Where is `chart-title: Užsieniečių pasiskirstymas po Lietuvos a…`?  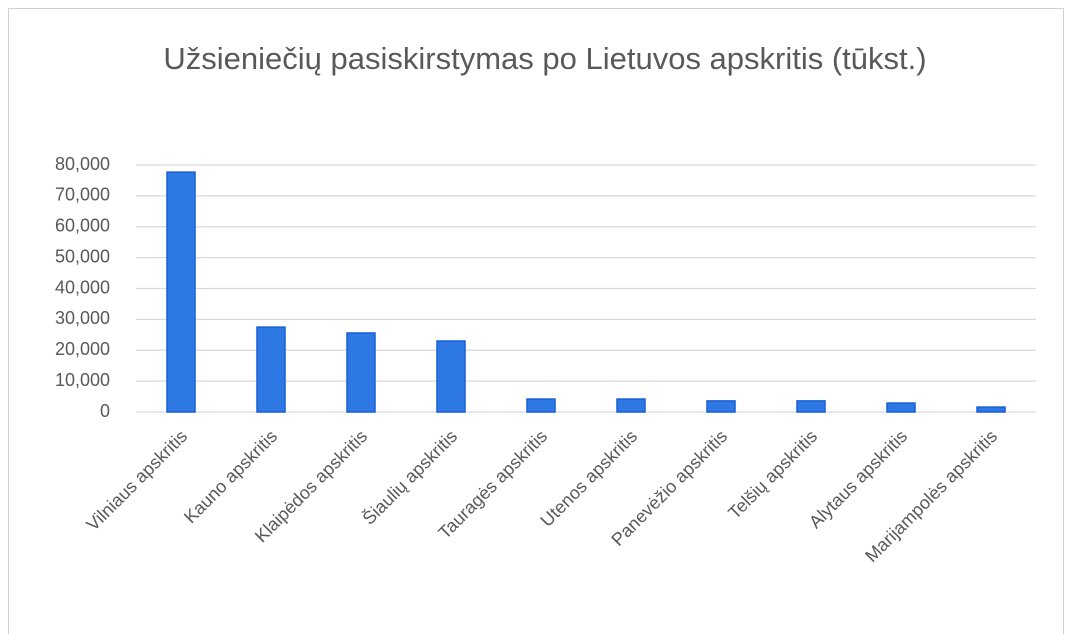
chart-title: Užsieniečių pasiskirstymas po Lietuvos a… is located at coordinates (545, 58).